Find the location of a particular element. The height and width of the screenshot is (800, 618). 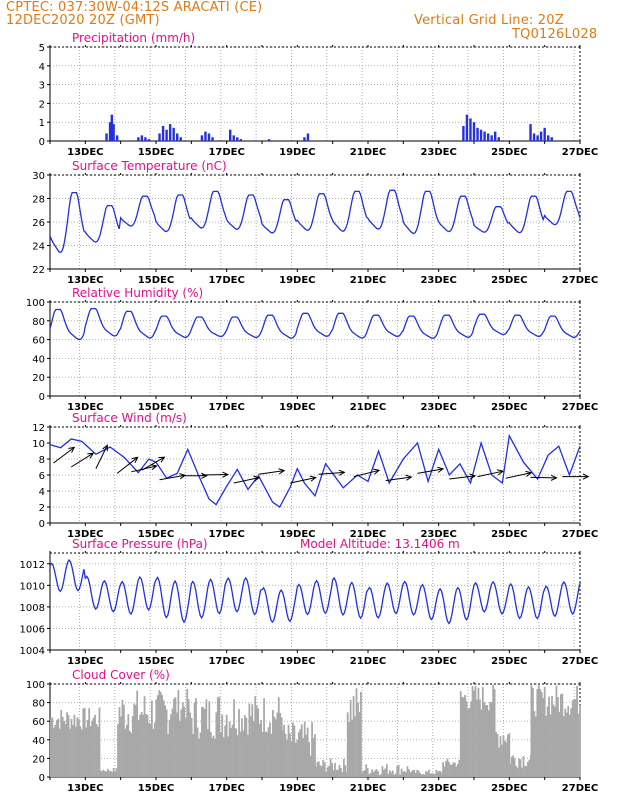

panel-title: Relative Humidity (%) is located at coordinates (137, 293).